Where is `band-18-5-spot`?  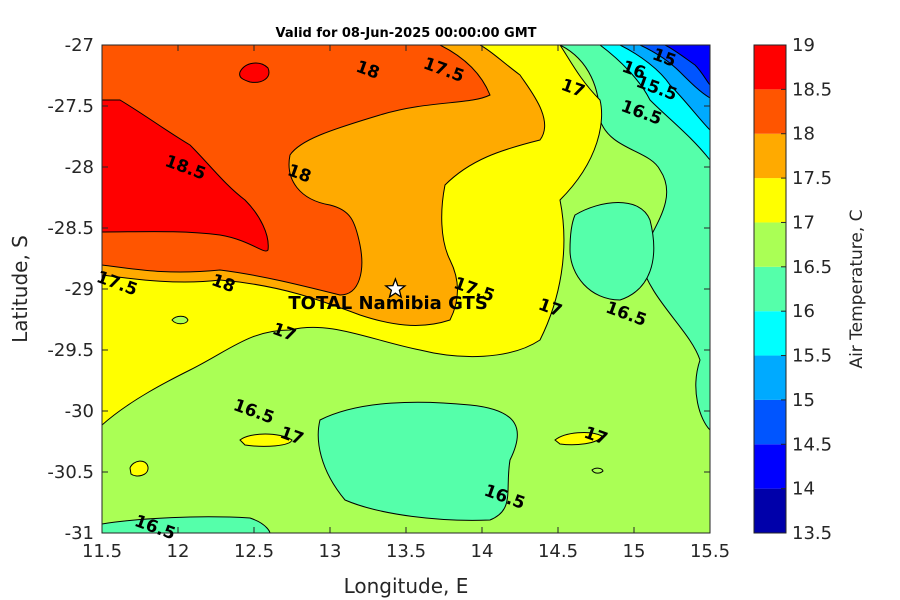 band-18-5-spot is located at coordinates (254, 72).